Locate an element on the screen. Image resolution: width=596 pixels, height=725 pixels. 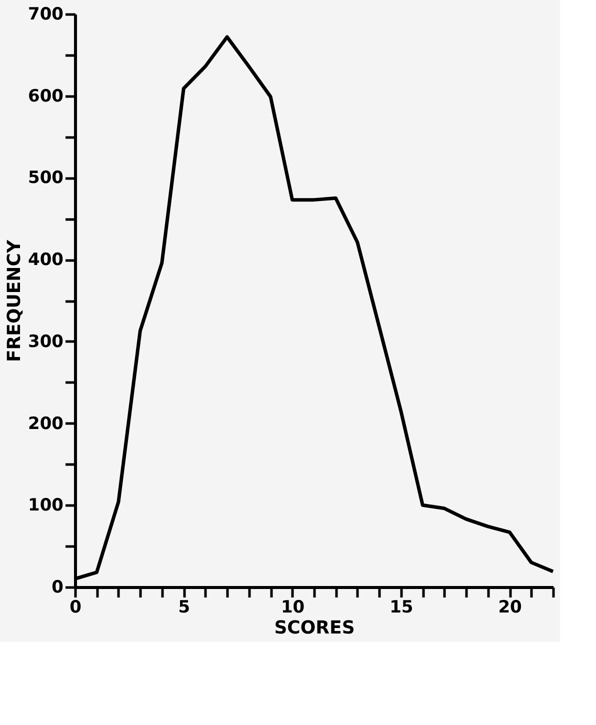
y-tick-label: 700 is located at coordinates (46, 14).